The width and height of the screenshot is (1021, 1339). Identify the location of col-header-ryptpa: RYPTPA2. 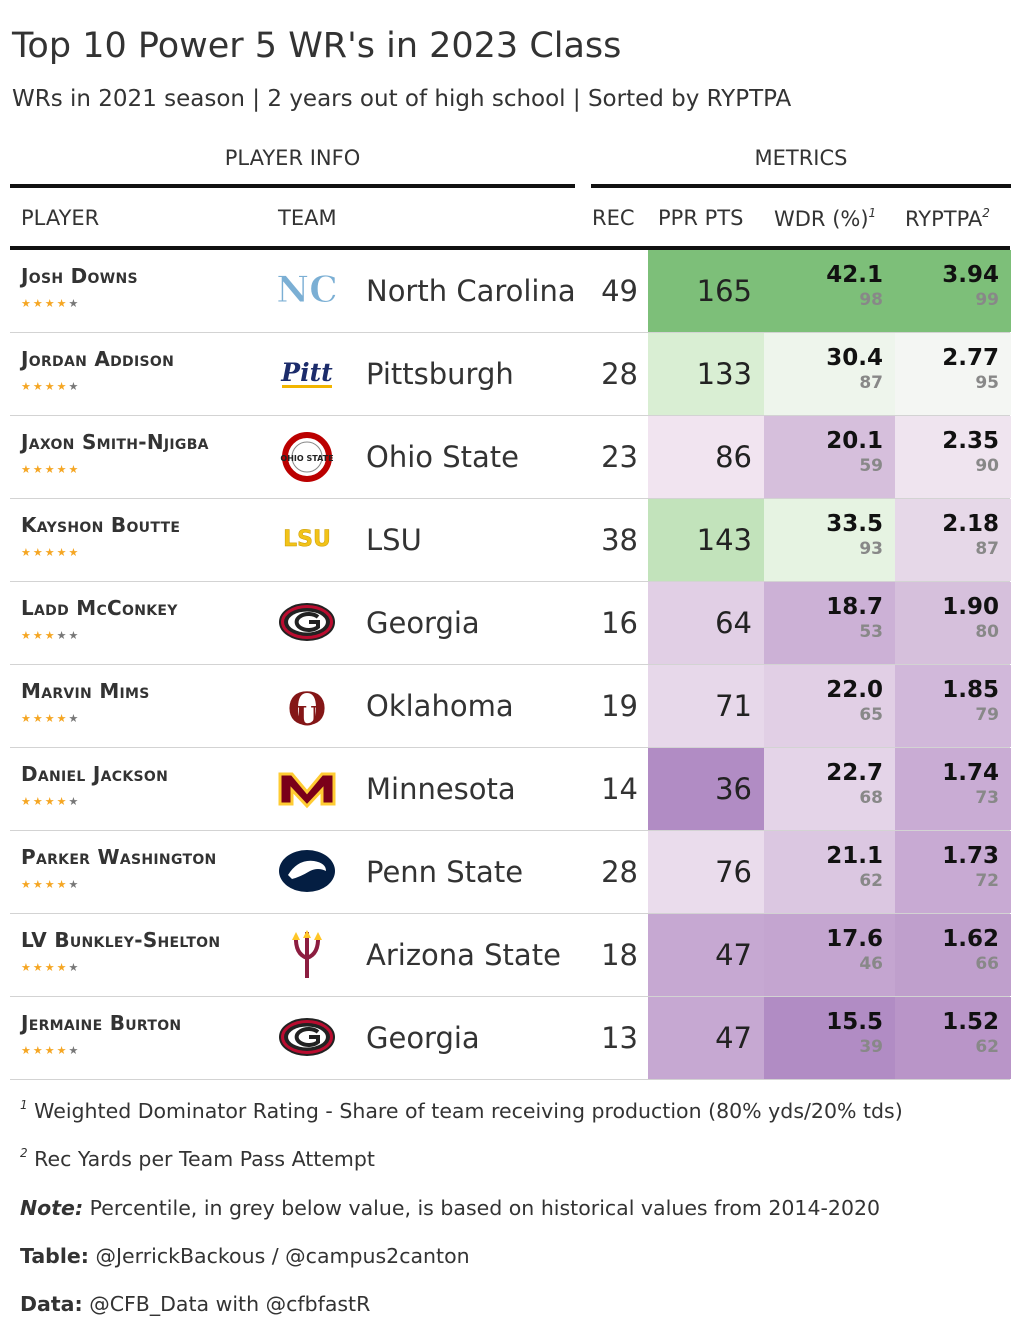
(947, 218).